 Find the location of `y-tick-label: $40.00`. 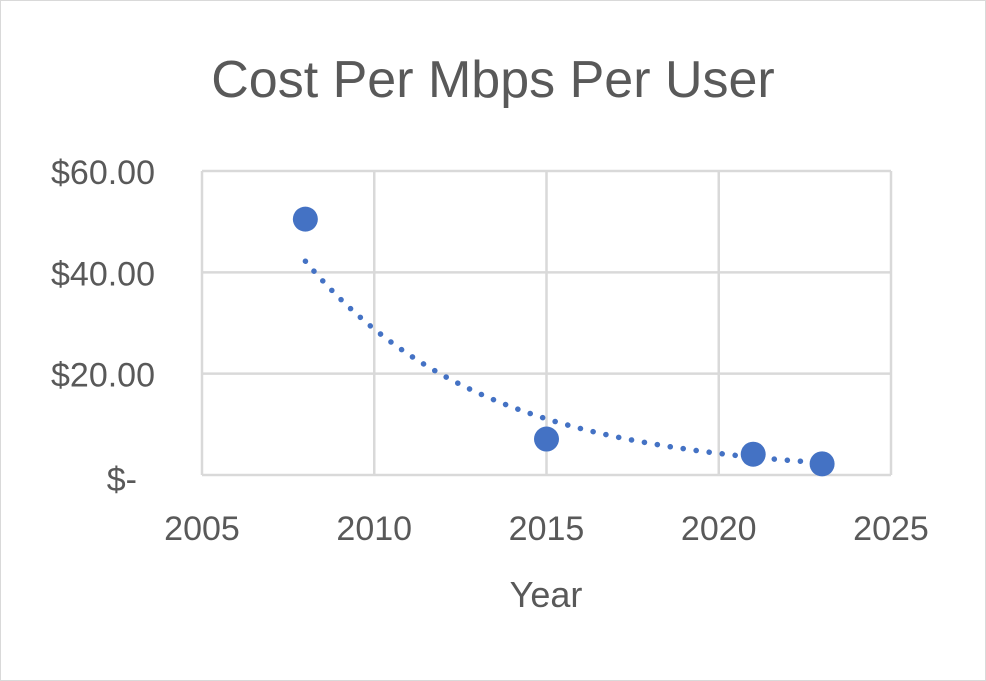

y-tick-label: $40.00 is located at coordinates (103, 274).